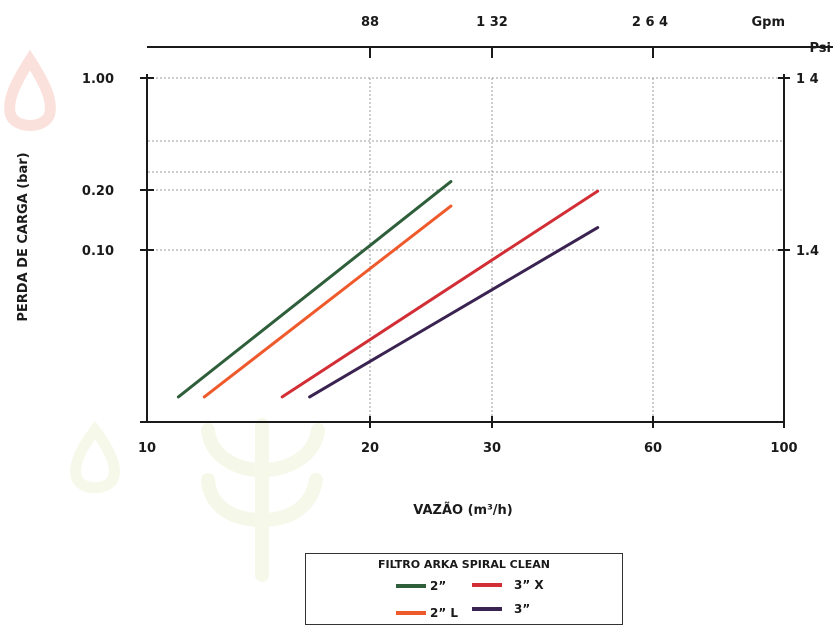 This screenshot has width=833, height=625. I want to click on y-tick-label: 0.20, so click(98, 191).